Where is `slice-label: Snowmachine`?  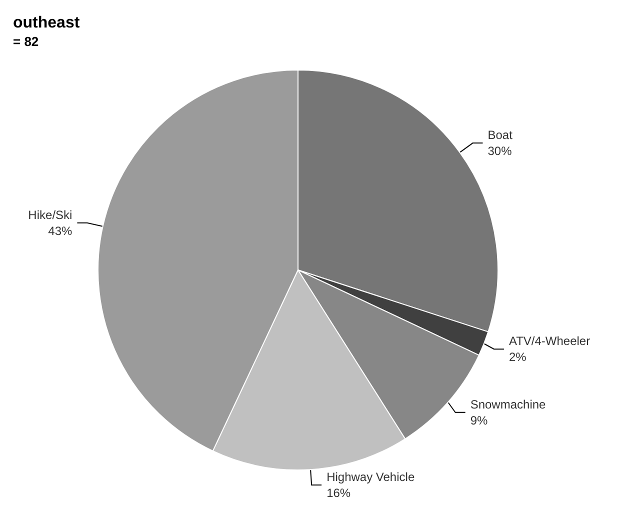 slice-label: Snowmachine is located at coordinates (508, 404).